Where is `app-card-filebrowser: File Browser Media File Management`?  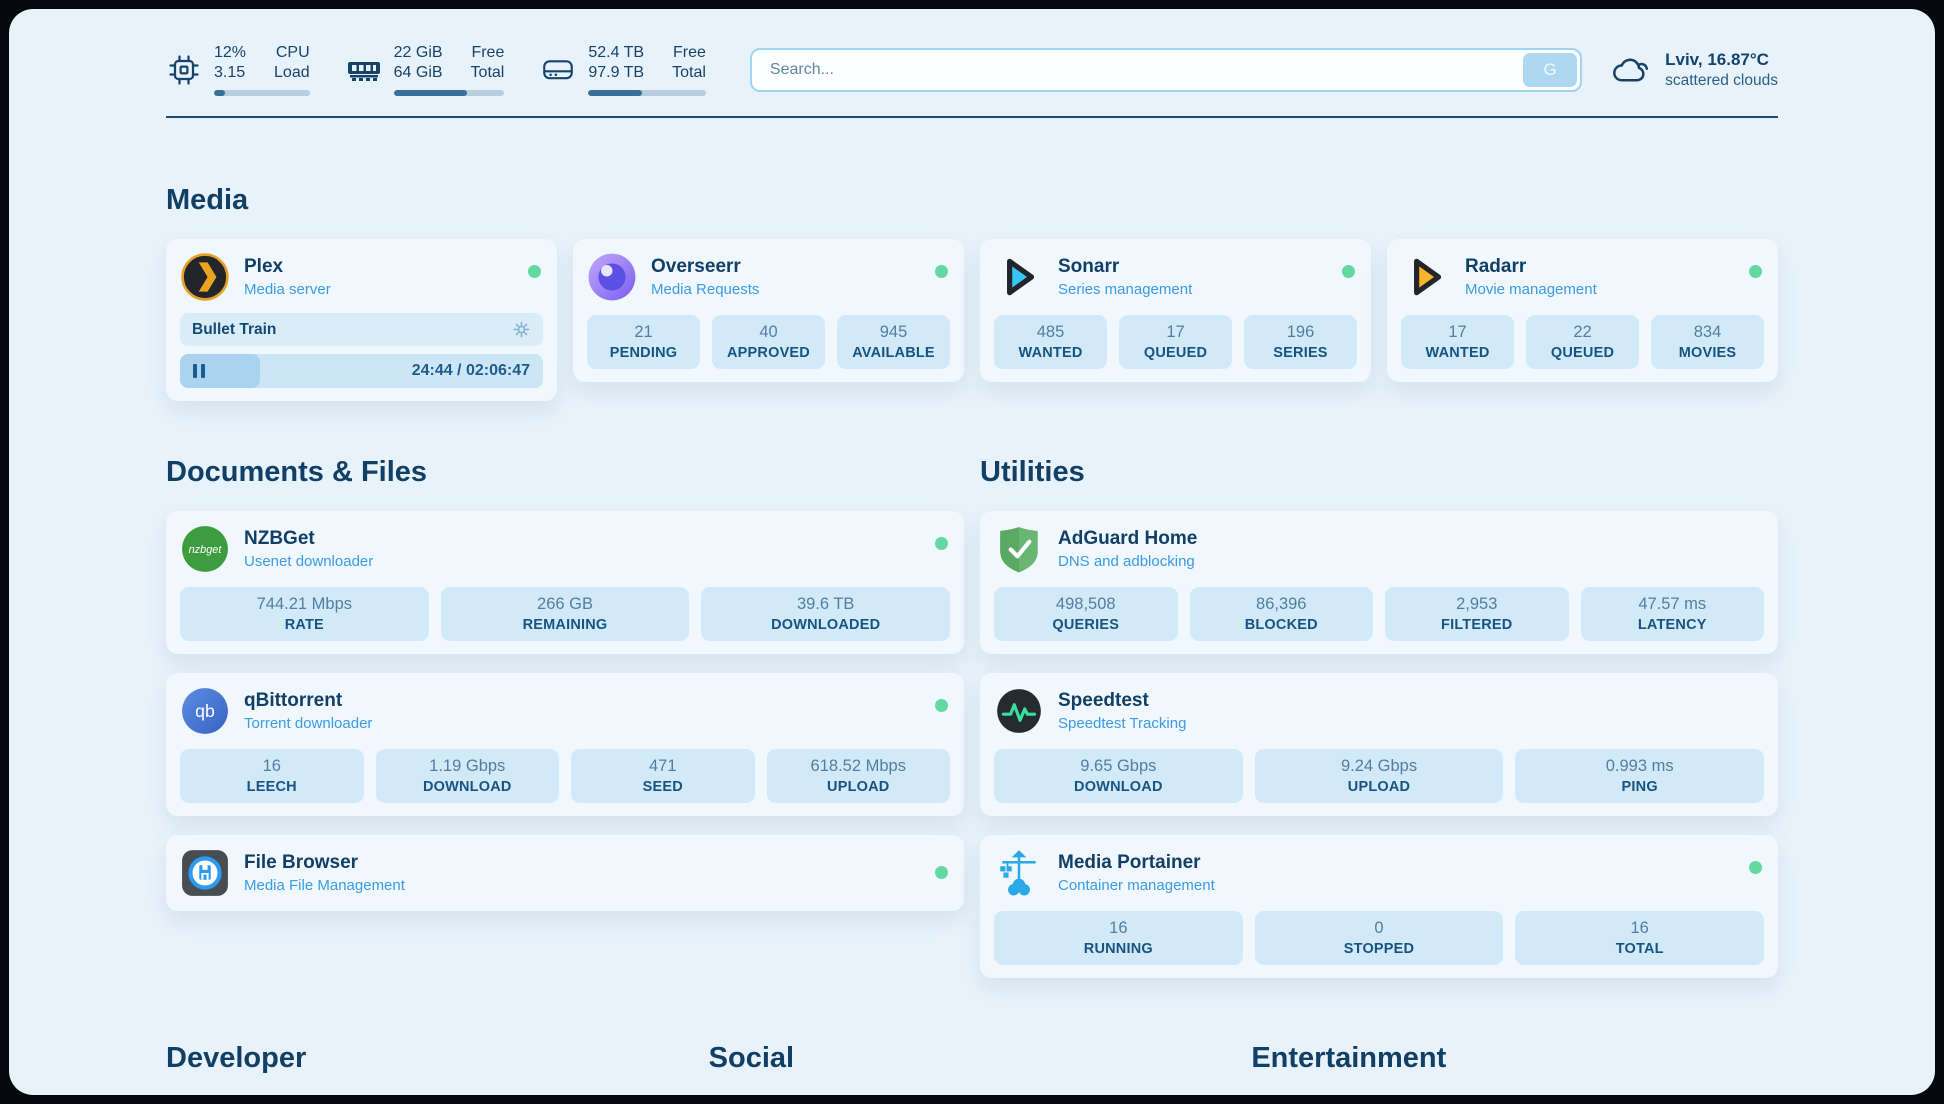 app-card-filebrowser: File Browser Media File Management is located at coordinates (565, 873).